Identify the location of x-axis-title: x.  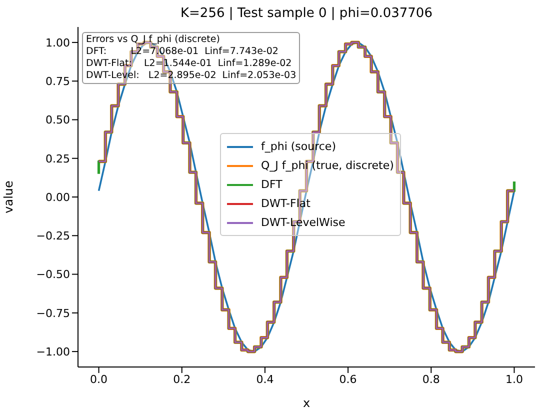
(306, 403).